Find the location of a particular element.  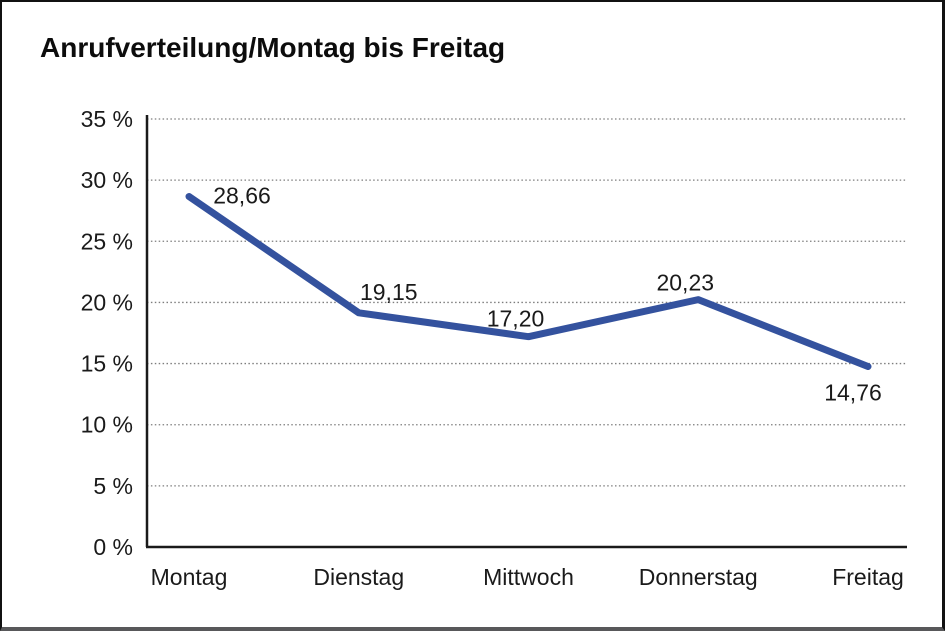

x-category-label: Freitag is located at coordinates (868, 577).